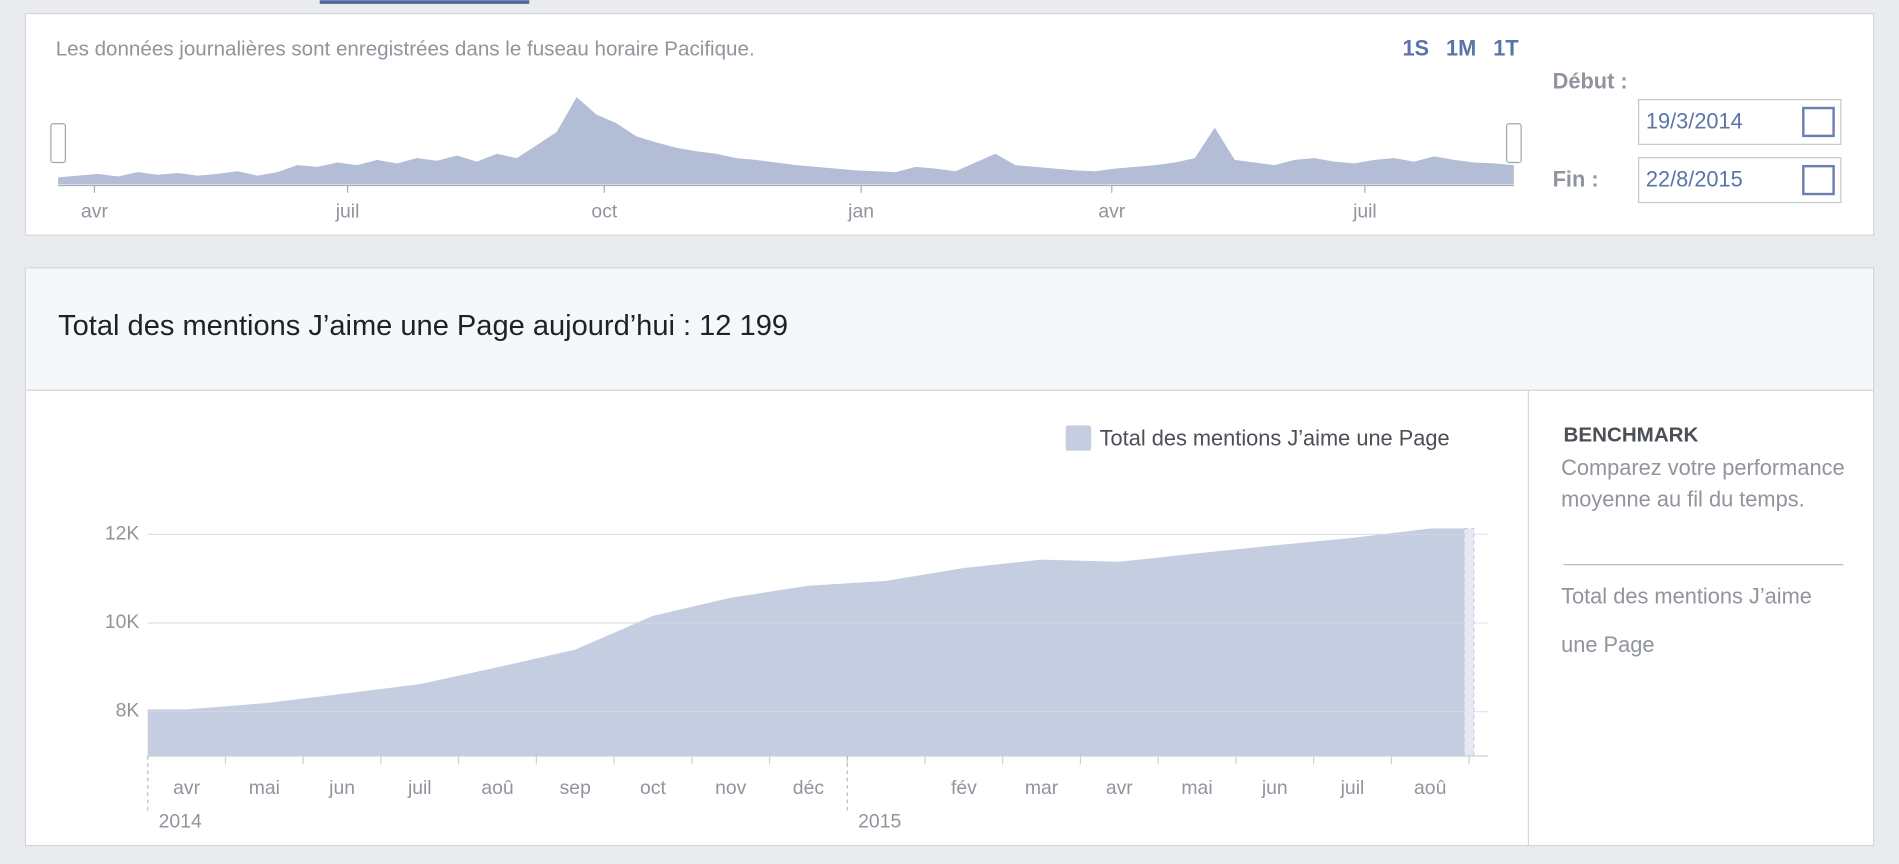 The height and width of the screenshot is (864, 1899). I want to click on range-handle-right, so click(1513, 143).